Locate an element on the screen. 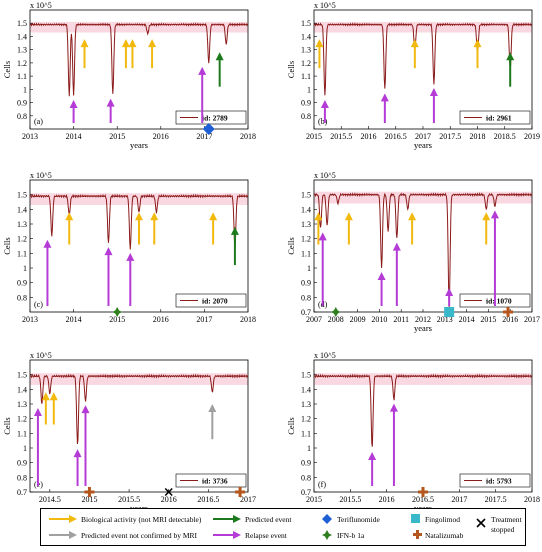 The width and height of the screenshot is (542, 552). svg-text: Treatment is located at coordinates (506, 519).